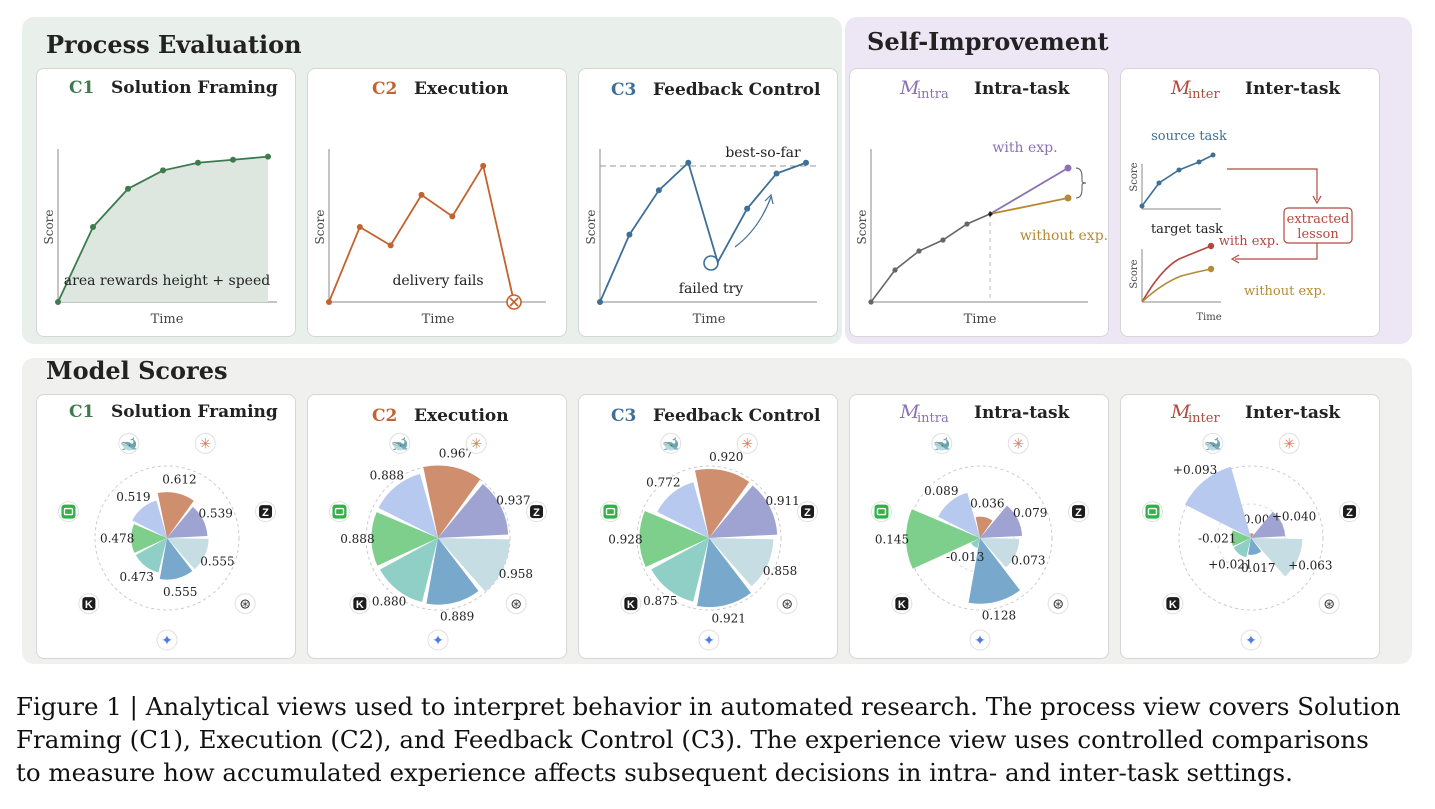 This screenshot has height=809, width=1435. Describe the element at coordinates (1293, 413) in the screenshot. I see `inter-title: Inter-task` at that location.